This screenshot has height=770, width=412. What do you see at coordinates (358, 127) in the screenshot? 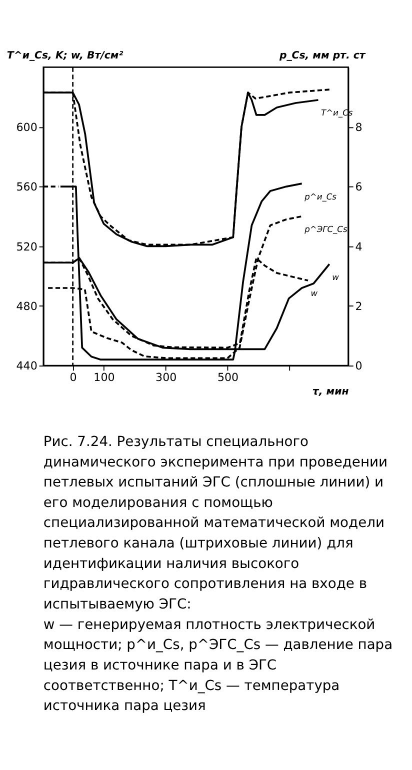
I see `y2-tick-label: 8` at bounding box center [358, 127].